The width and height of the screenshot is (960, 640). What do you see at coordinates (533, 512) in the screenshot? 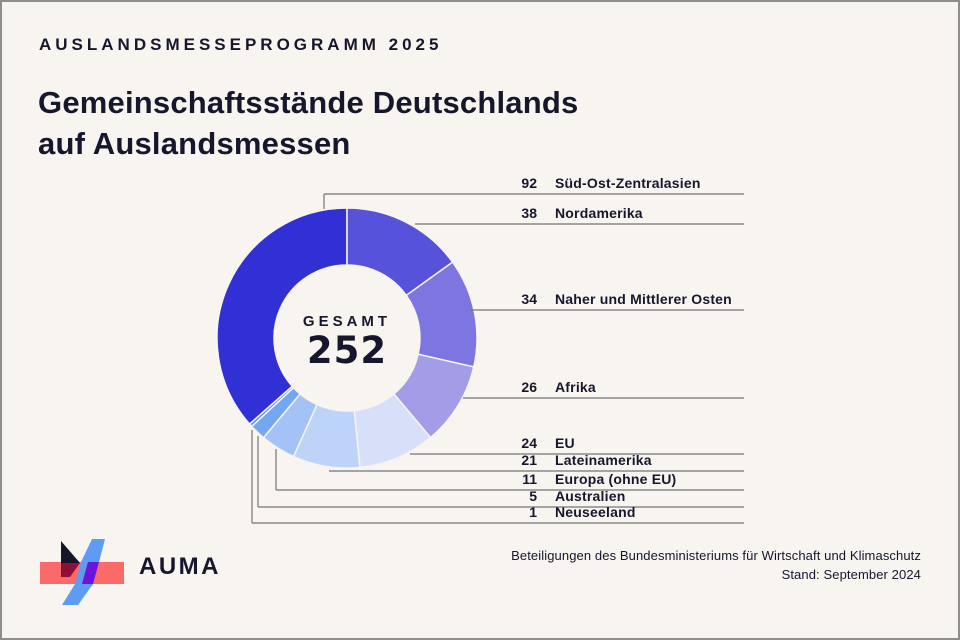
I see `legend-value: 1` at bounding box center [533, 512].